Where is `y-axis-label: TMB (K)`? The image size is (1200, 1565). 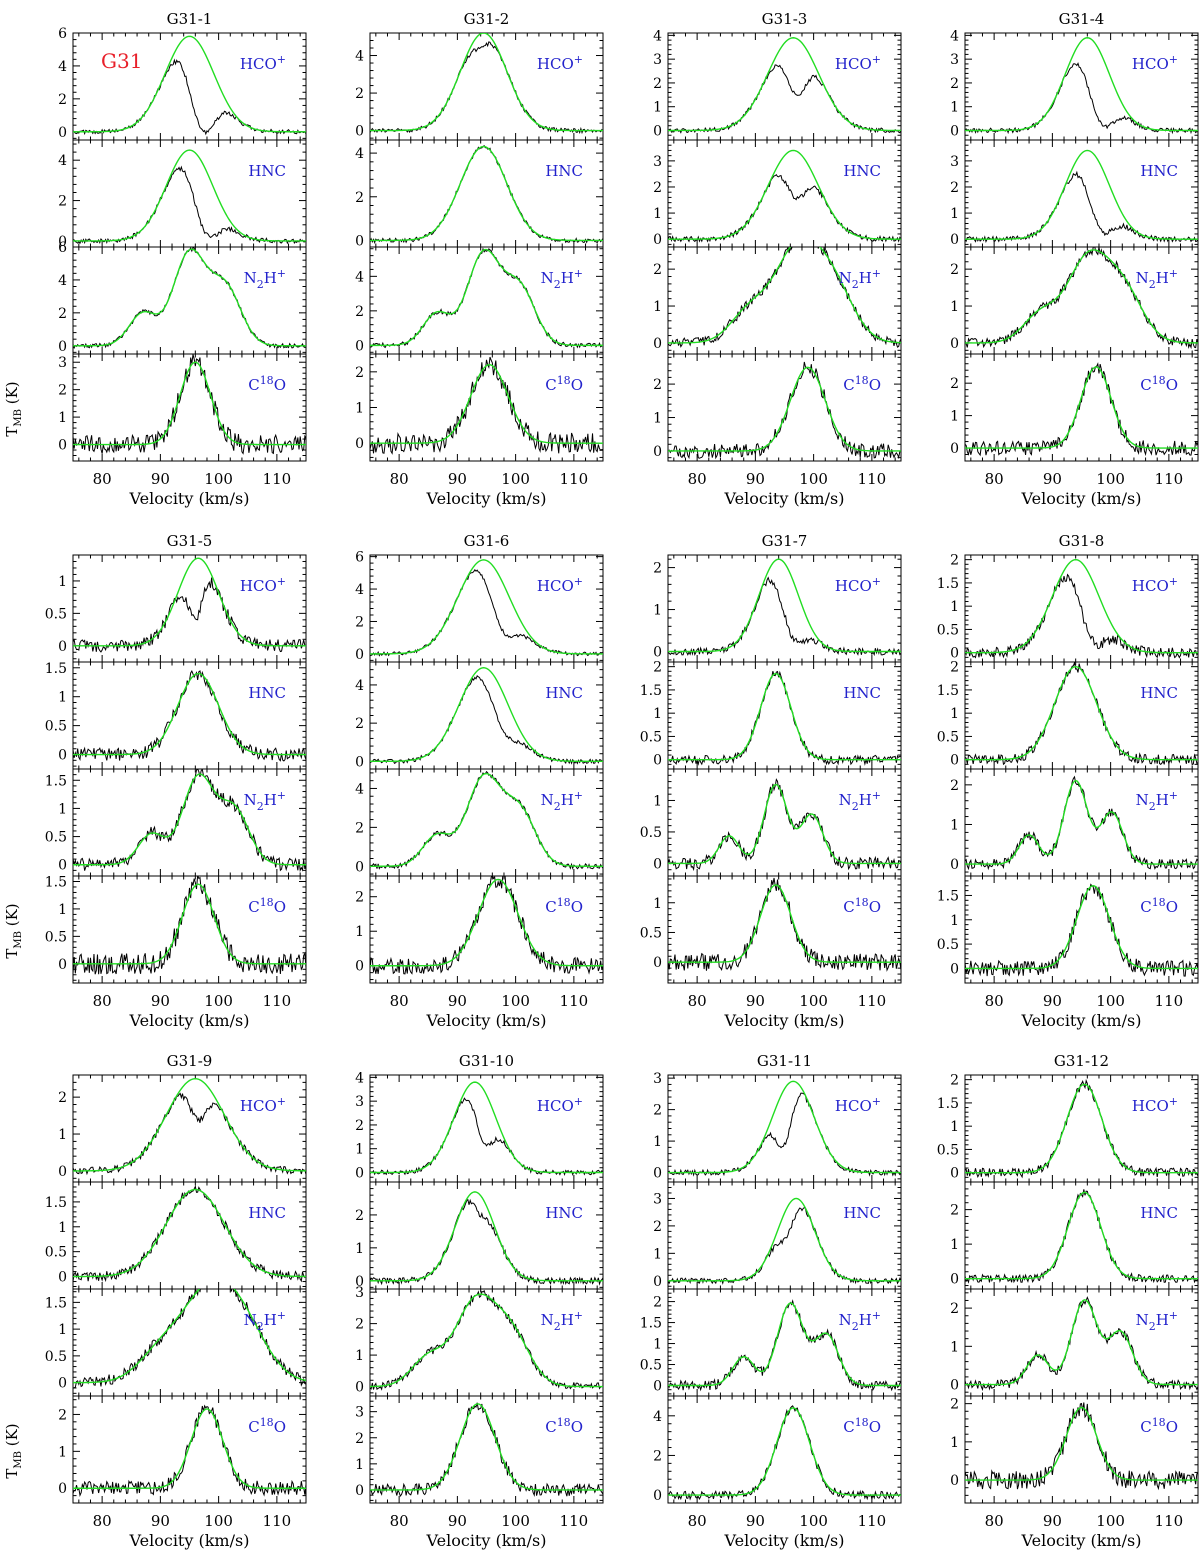
y-axis-label: TMB (K) is located at coordinates (13, 1450).